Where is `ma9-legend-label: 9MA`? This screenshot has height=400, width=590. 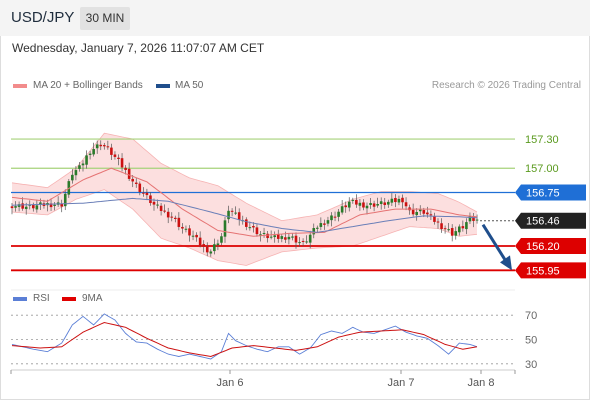 ma9-legend-label: 9MA is located at coordinates (92, 298).